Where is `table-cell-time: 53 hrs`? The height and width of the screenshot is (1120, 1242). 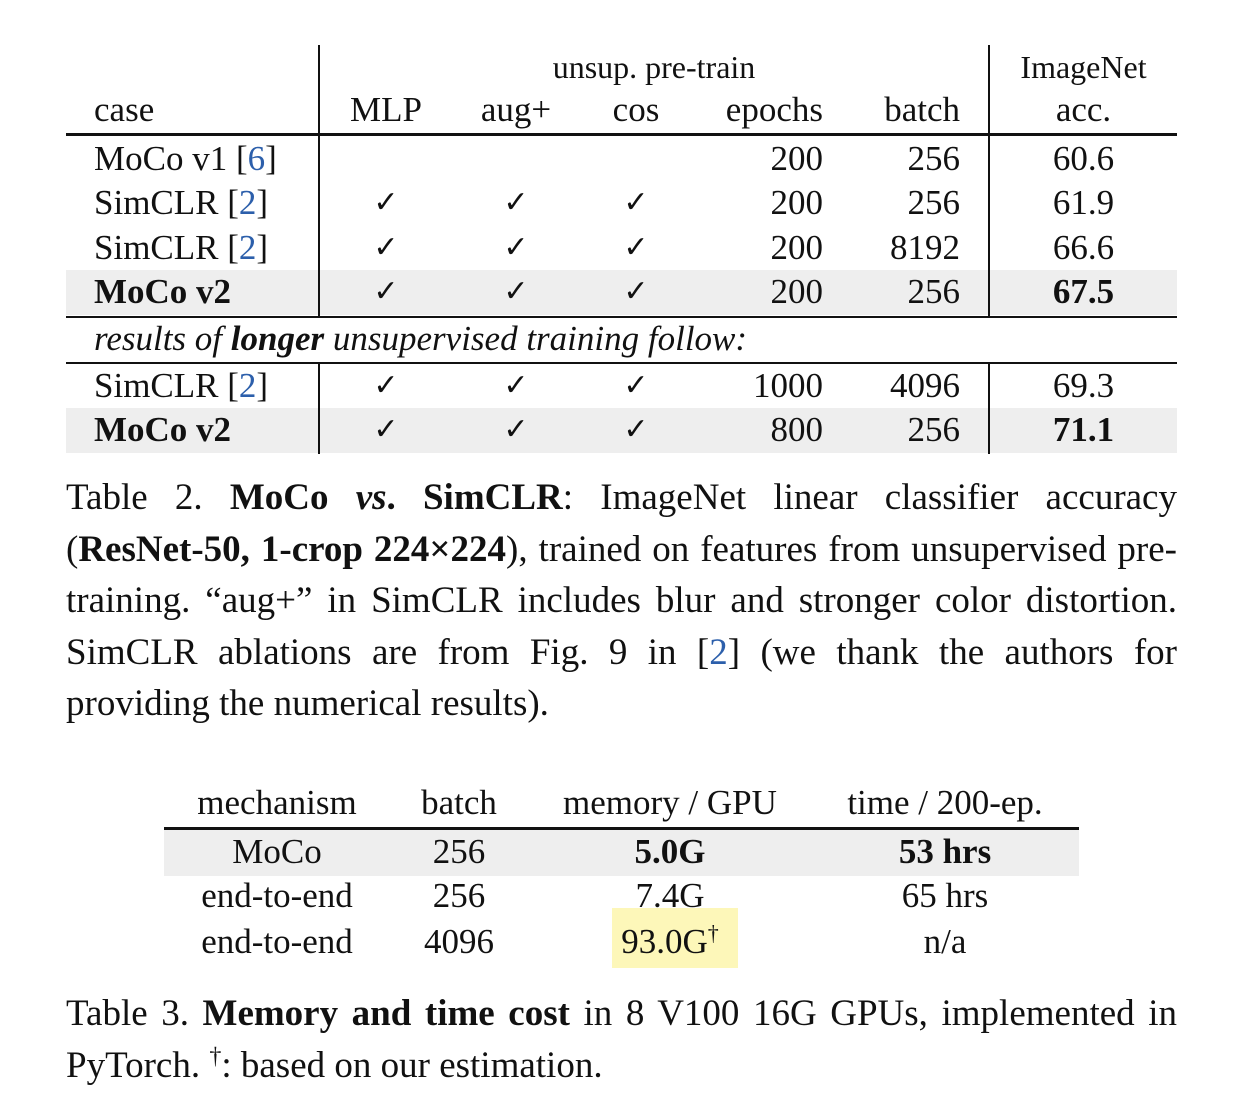 table-cell-time: 53 hrs is located at coordinates (945, 851).